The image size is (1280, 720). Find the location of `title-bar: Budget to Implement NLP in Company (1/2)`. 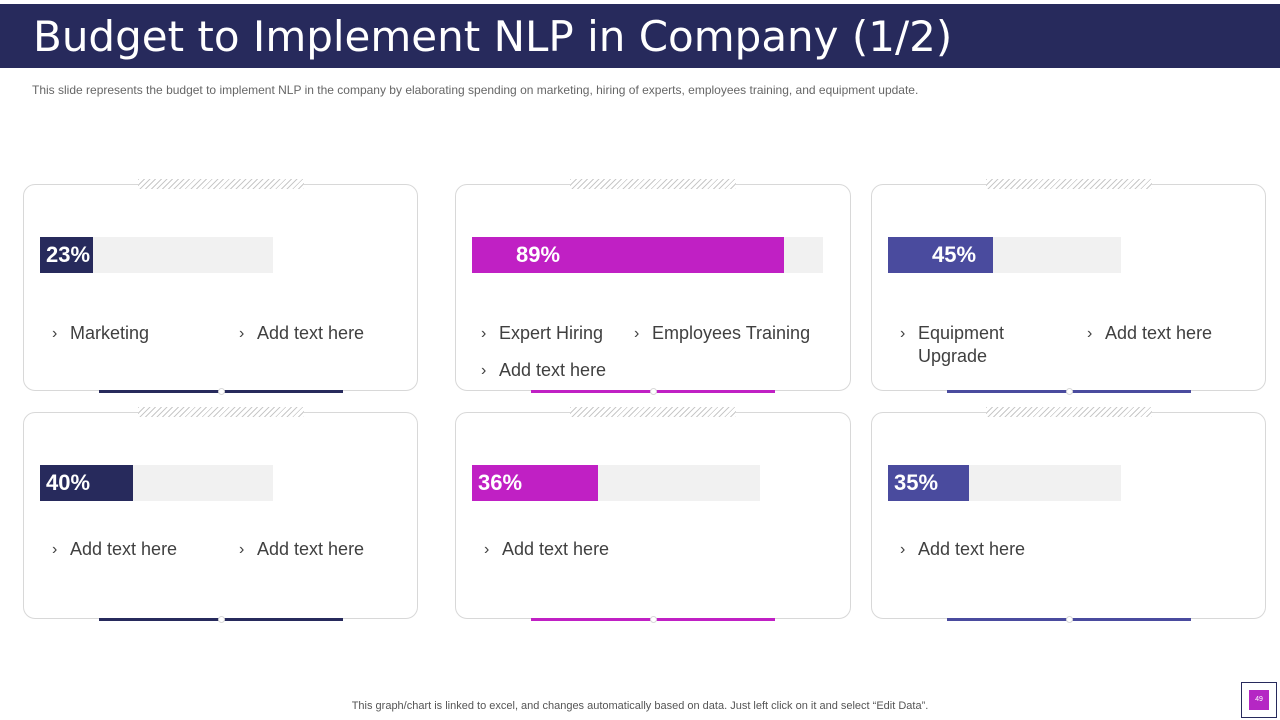

title-bar: Budget to Implement NLP in Company (1/2) is located at coordinates (640, 36).